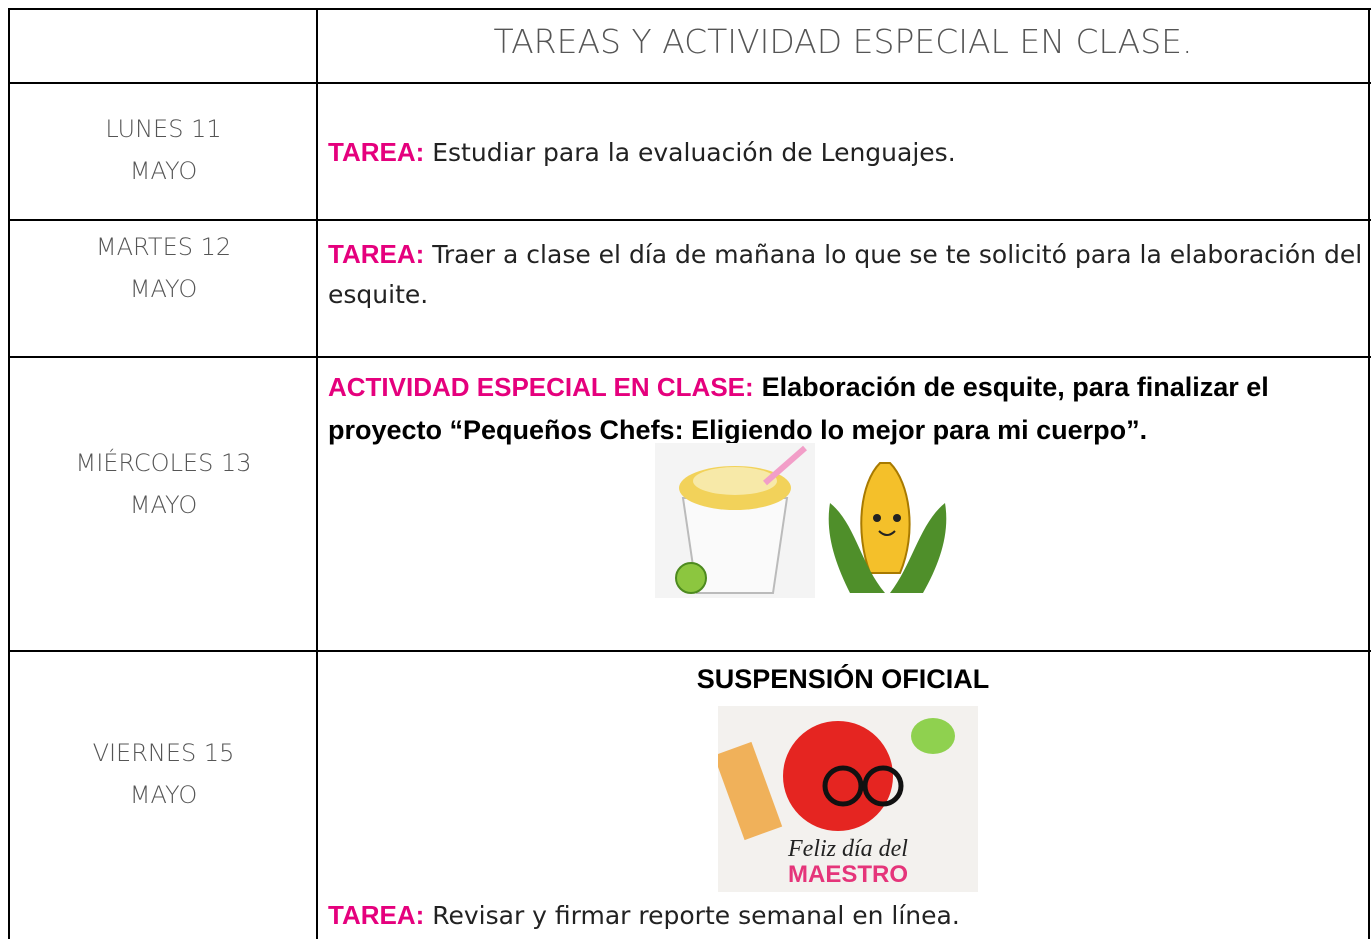 The width and height of the screenshot is (1371, 939). What do you see at coordinates (843, 41) in the screenshot?
I see `header-title: TAREAS Y ACTIVIDAD ESPECIAL EN CLASE.` at bounding box center [843, 41].